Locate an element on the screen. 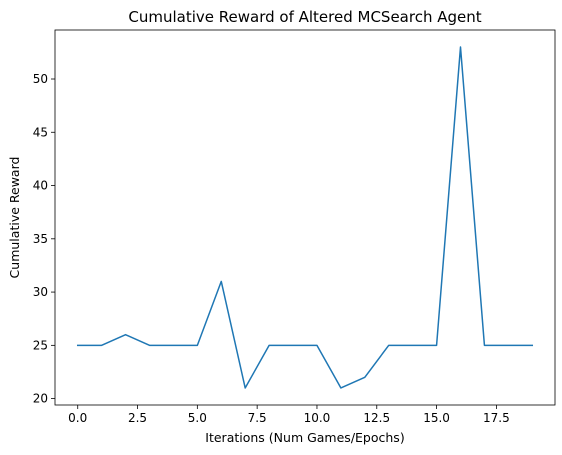 Image resolution: width=562 pixels, height=455 pixels. y-axis-ticks: 20 25 30 35 40 45 50 is located at coordinates (44, 239).